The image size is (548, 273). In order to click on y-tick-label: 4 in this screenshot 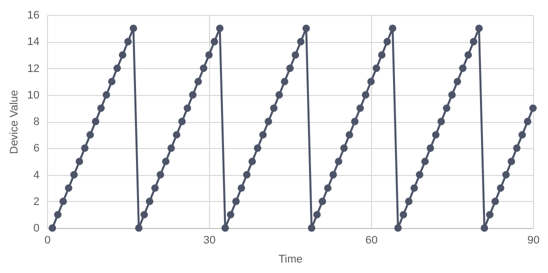, I will do `click(36, 175)`.